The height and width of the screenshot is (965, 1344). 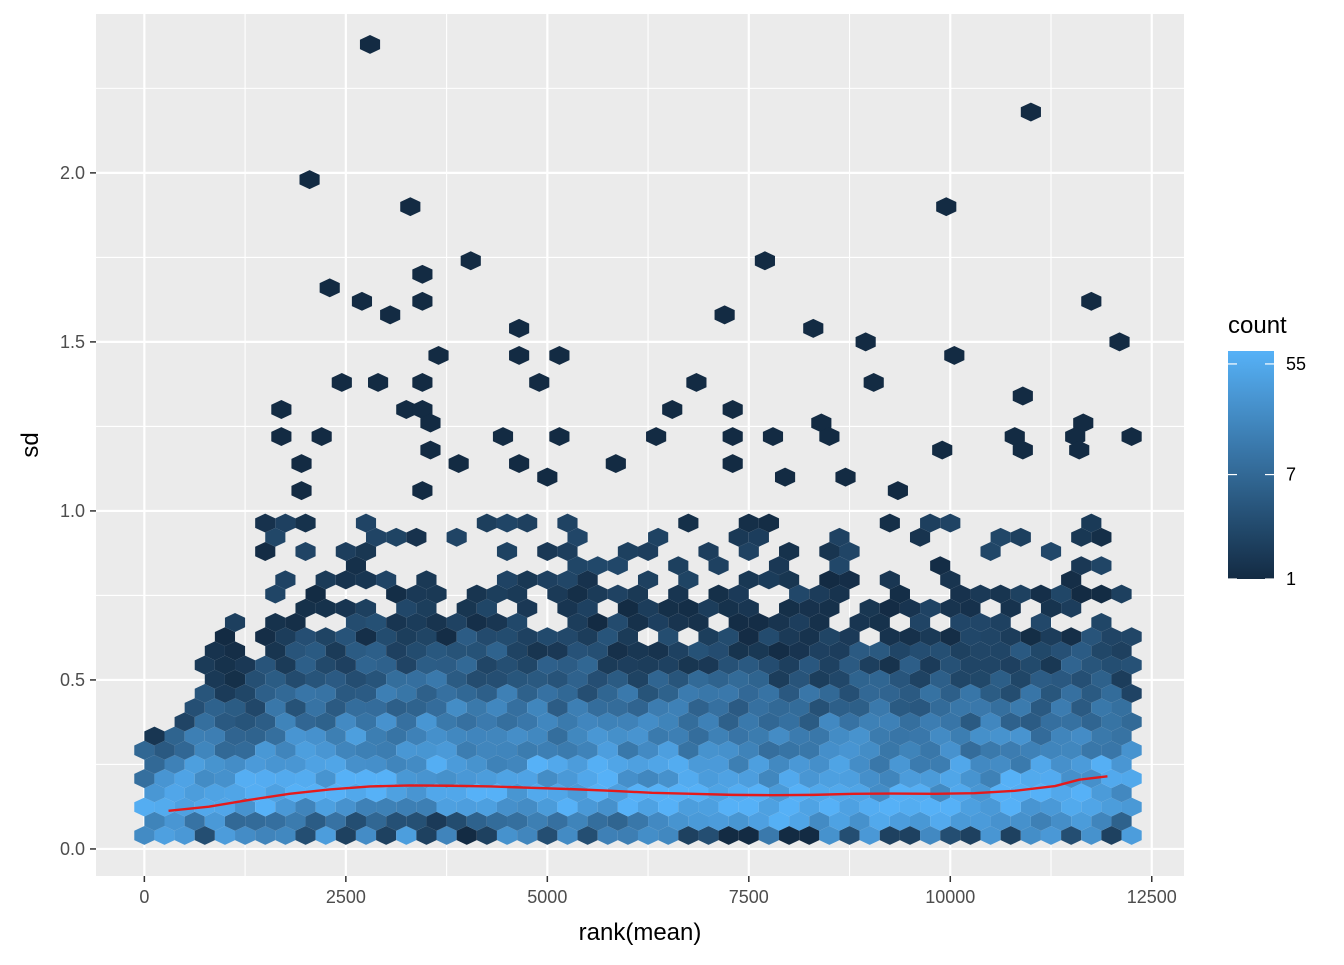 What do you see at coordinates (144, 897) in the screenshot?
I see `x-tick-label: 0` at bounding box center [144, 897].